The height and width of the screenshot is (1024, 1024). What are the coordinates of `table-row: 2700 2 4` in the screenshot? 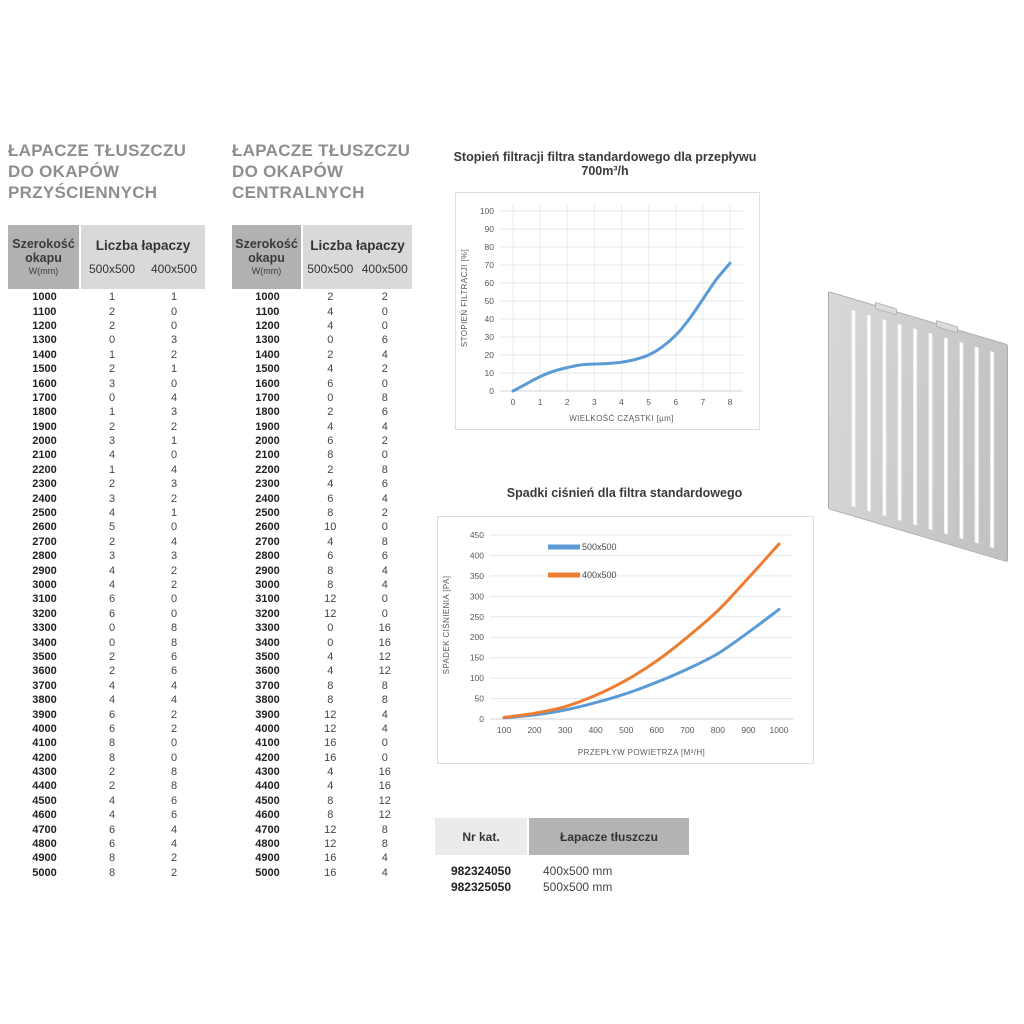 It's located at (105, 541).